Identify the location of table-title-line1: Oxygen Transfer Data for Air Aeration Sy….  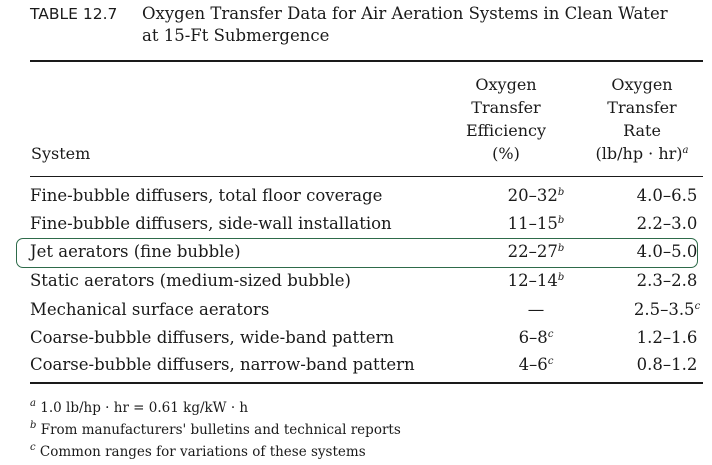
(405, 13).